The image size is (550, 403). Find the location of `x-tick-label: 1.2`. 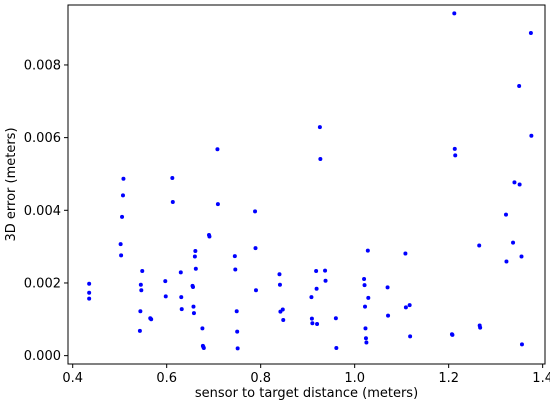

x-tick-label: 1.2 is located at coordinates (448, 378).